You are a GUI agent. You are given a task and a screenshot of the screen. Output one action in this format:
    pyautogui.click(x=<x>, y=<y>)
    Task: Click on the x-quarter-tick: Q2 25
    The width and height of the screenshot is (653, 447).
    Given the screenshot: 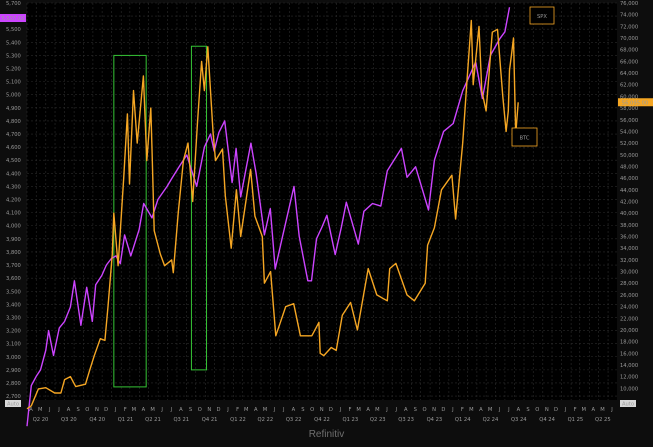 What is the action you would take?
    pyautogui.click(x=603, y=420)
    